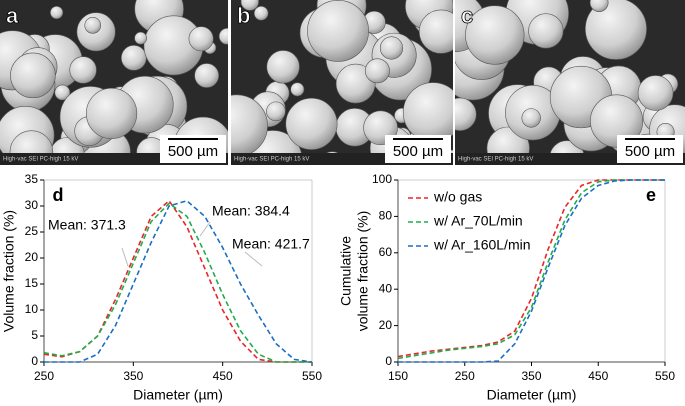  Describe the element at coordinates (34, 335) in the screenshot. I see `y-tick-label: 5` at that location.